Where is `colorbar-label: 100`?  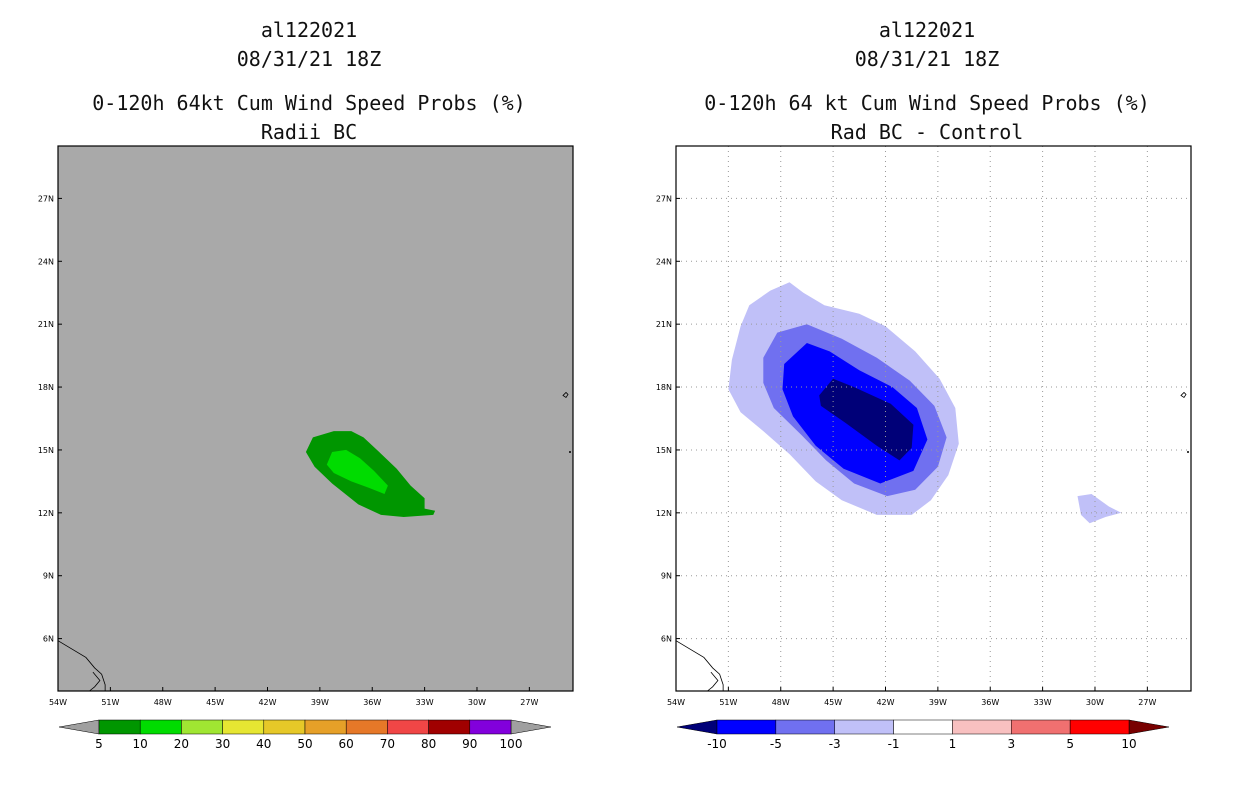 colorbar-label: 100 is located at coordinates (511, 744).